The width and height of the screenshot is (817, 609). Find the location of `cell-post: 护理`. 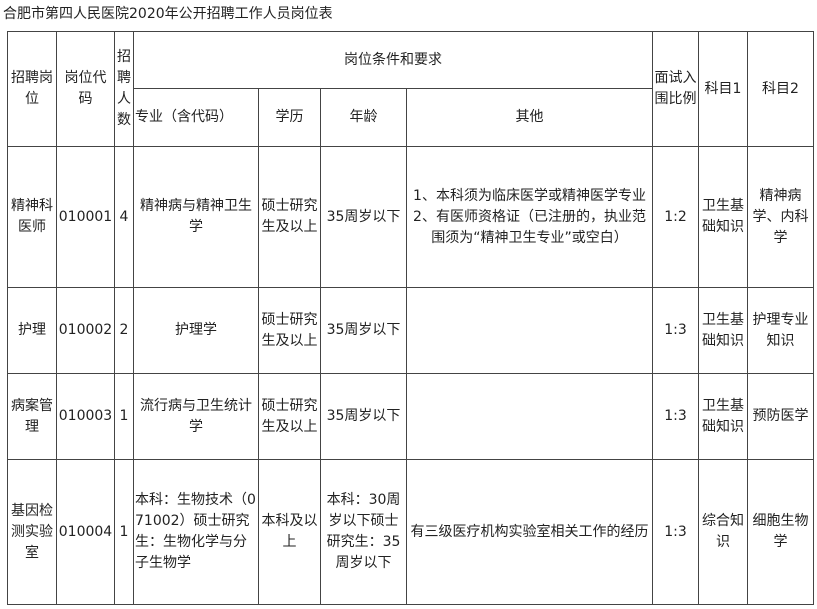

cell-post: 护理 is located at coordinates (32, 330).